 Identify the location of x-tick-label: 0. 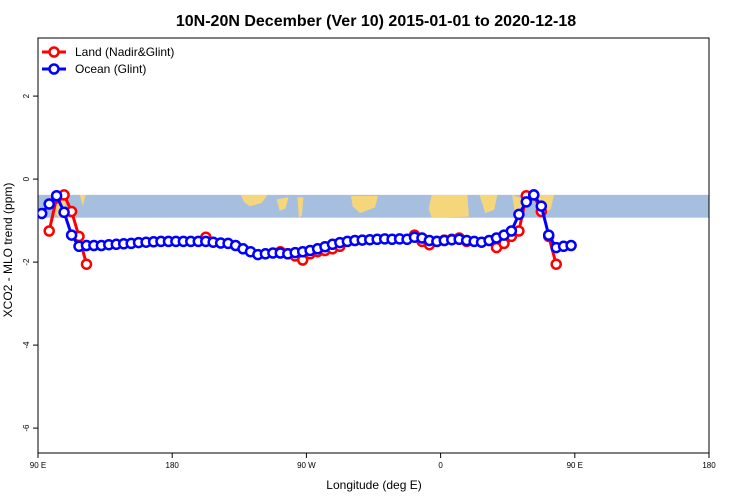
(440, 465).